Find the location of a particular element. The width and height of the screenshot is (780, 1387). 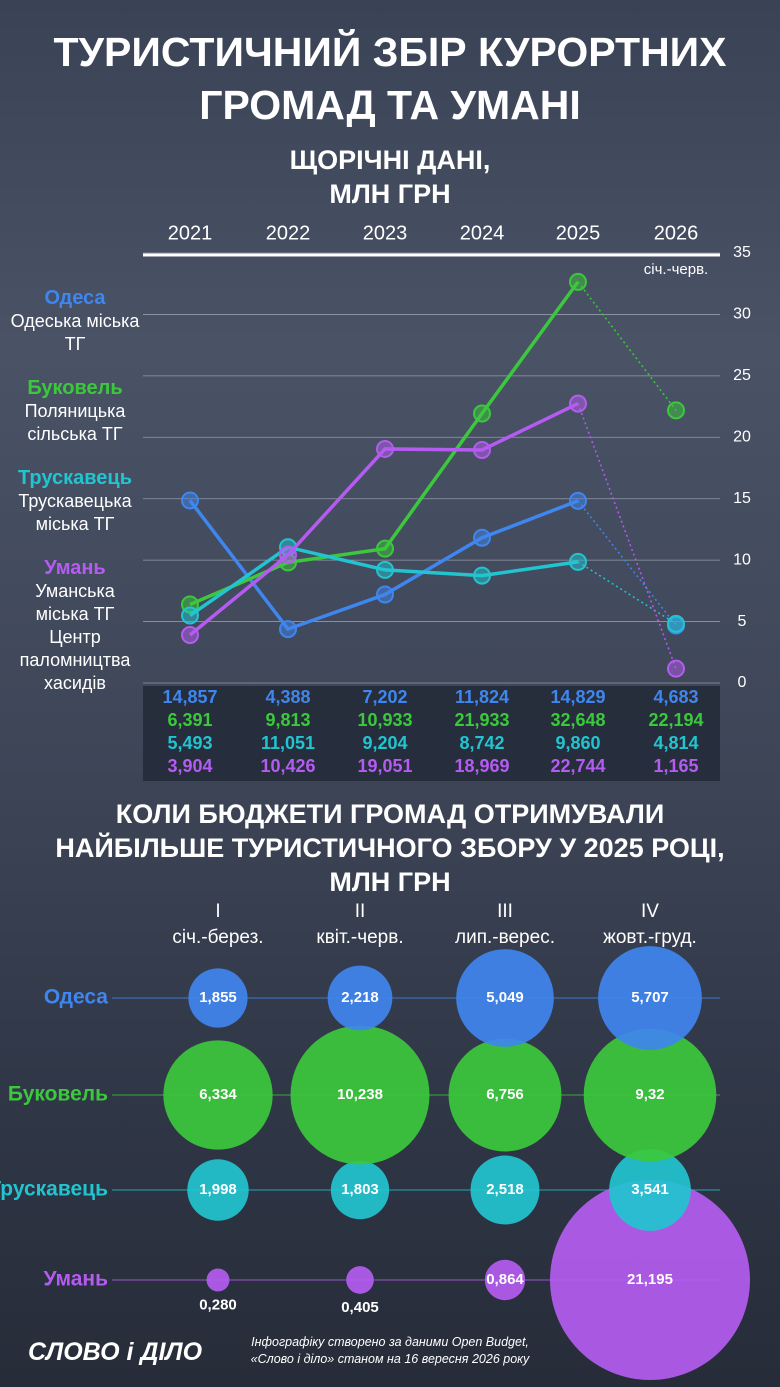

x-tick-label: 2021 is located at coordinates (190, 233).